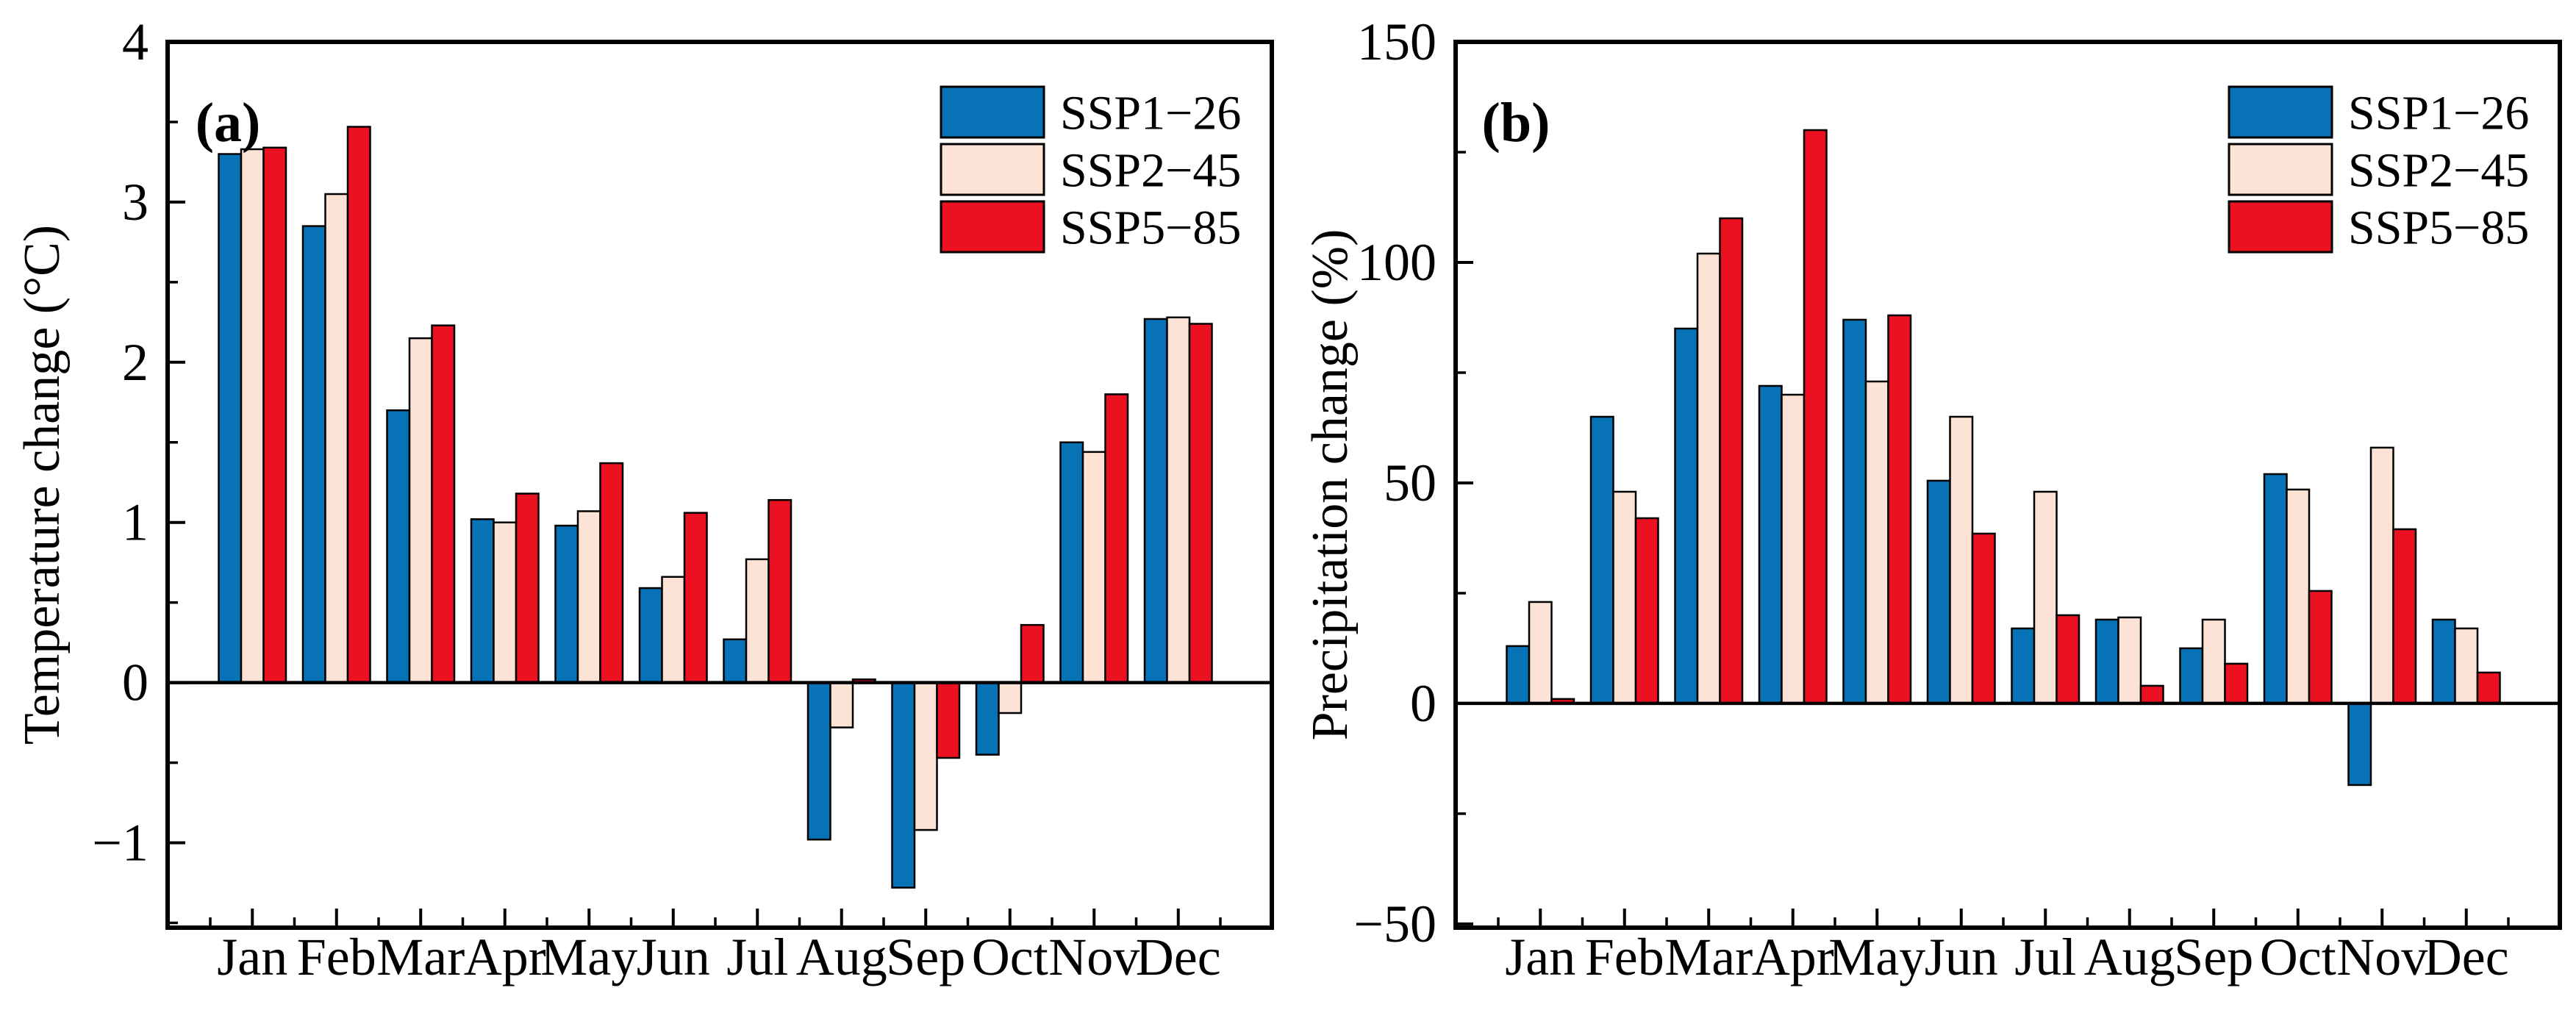 Image resolution: width=2576 pixels, height=1010 pixels. I want to click on bar-Dec-series1, so click(1155, 501).